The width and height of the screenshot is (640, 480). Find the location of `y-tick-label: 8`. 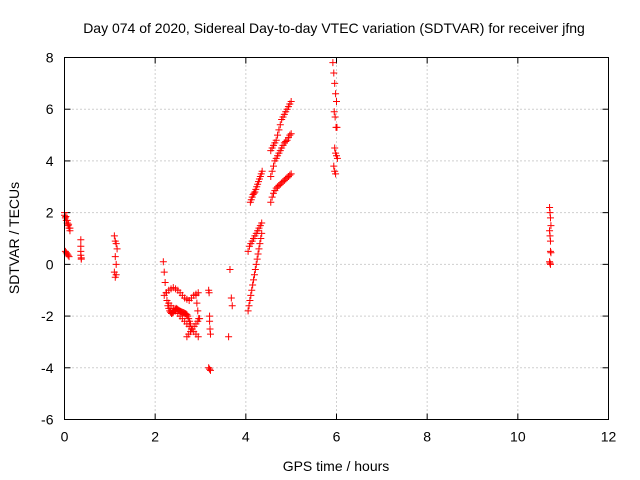

y-tick-label: 8 is located at coordinates (50, 58).